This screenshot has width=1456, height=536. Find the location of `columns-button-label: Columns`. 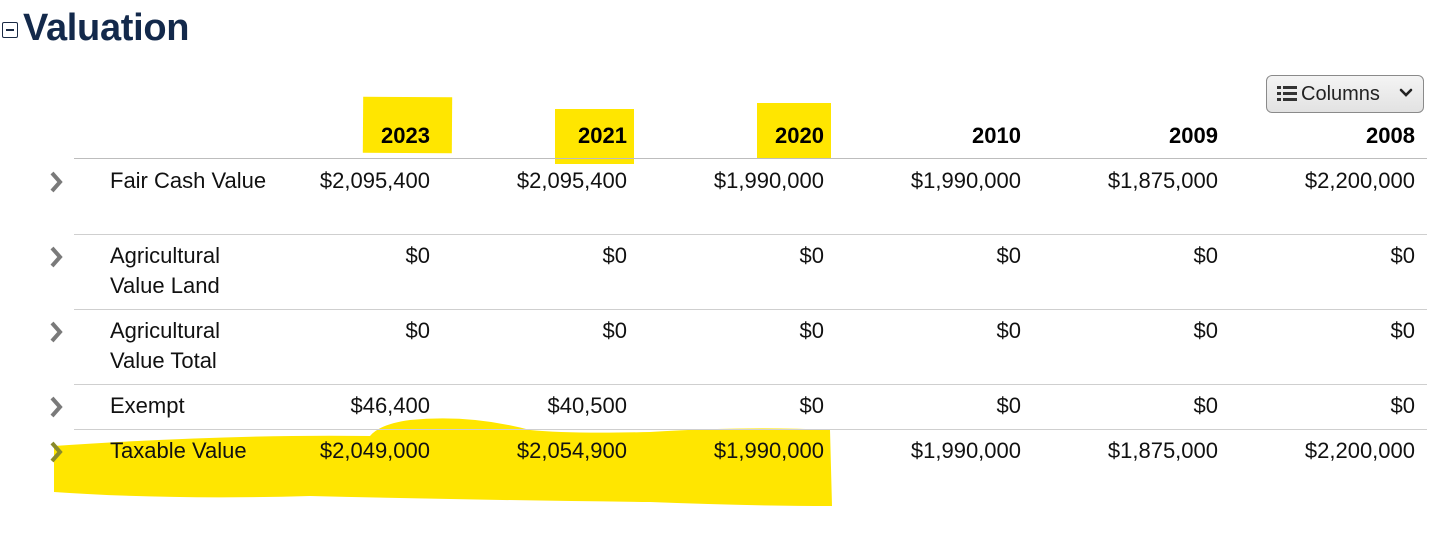

columns-button-label: Columns is located at coordinates (1340, 93).